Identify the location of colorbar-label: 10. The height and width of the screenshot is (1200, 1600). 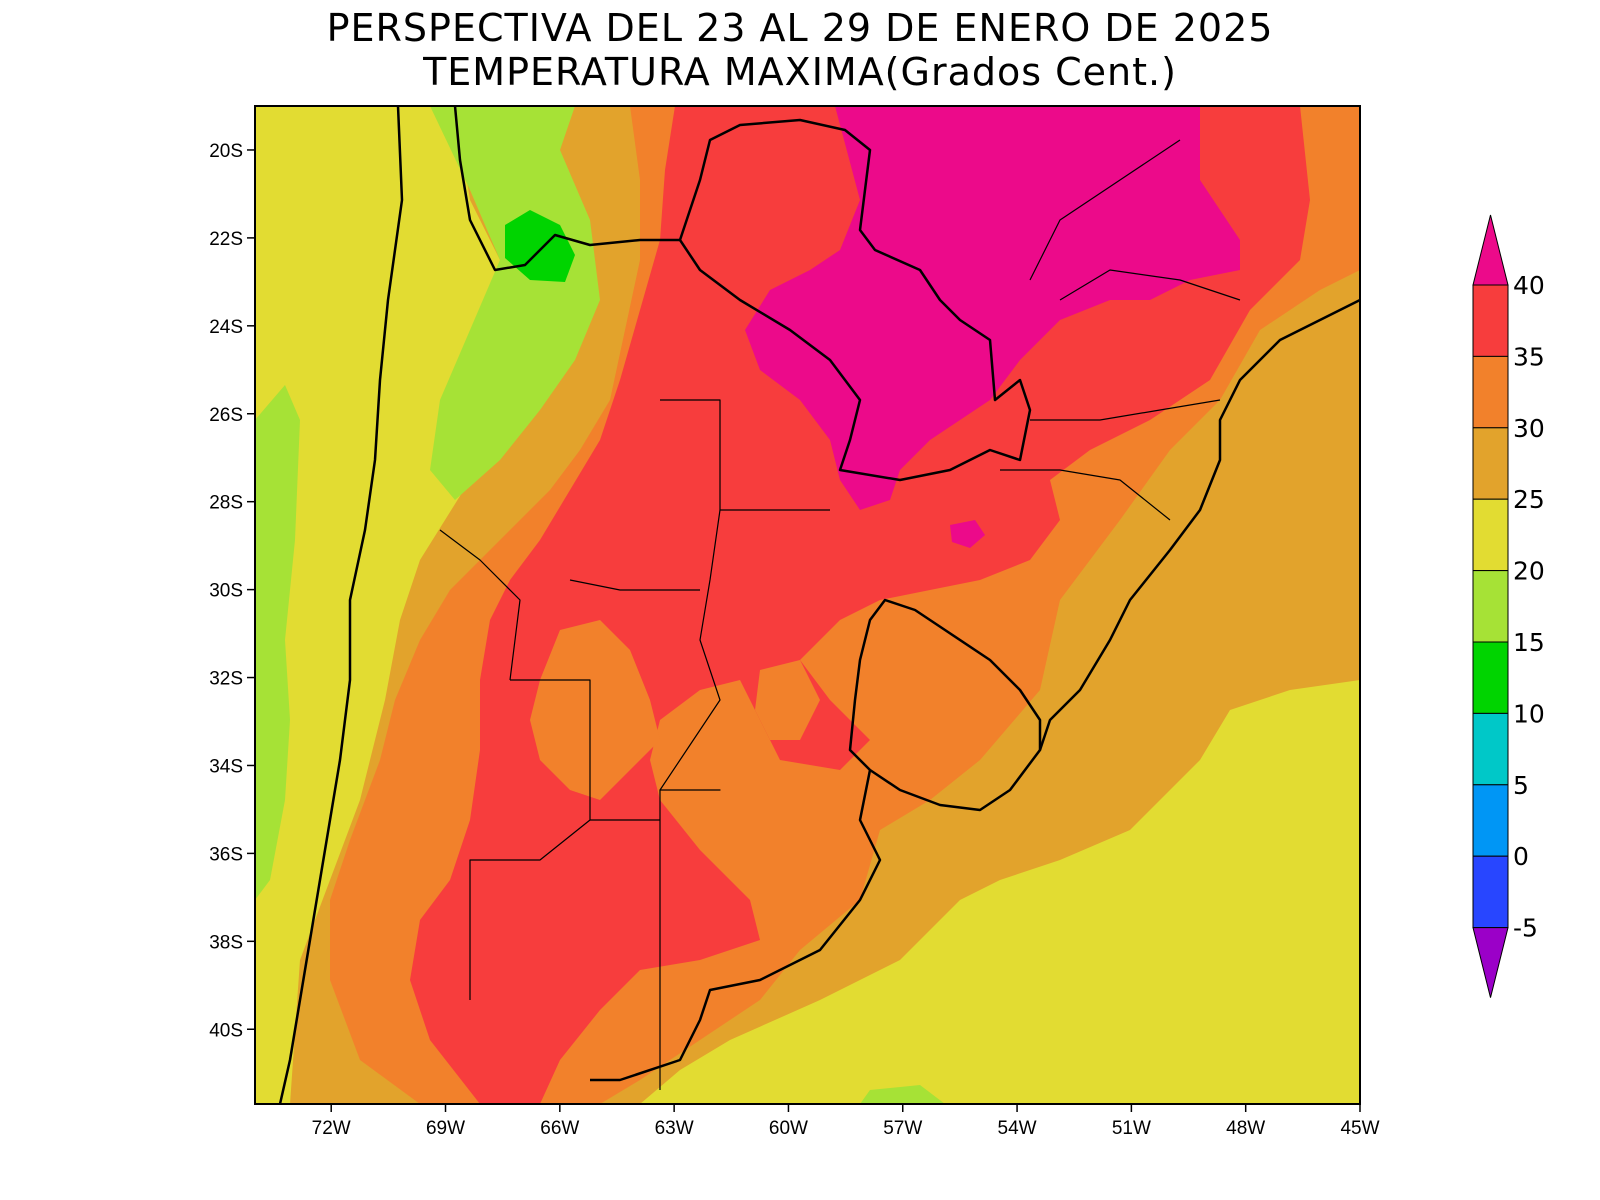
(1529, 713).